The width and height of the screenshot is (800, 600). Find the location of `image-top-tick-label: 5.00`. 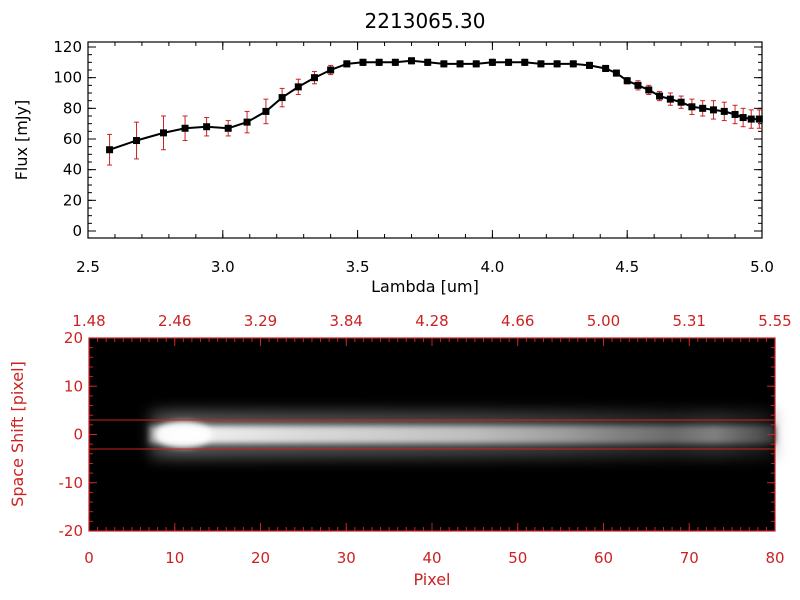

image-top-tick-label: 5.00 is located at coordinates (603, 321).